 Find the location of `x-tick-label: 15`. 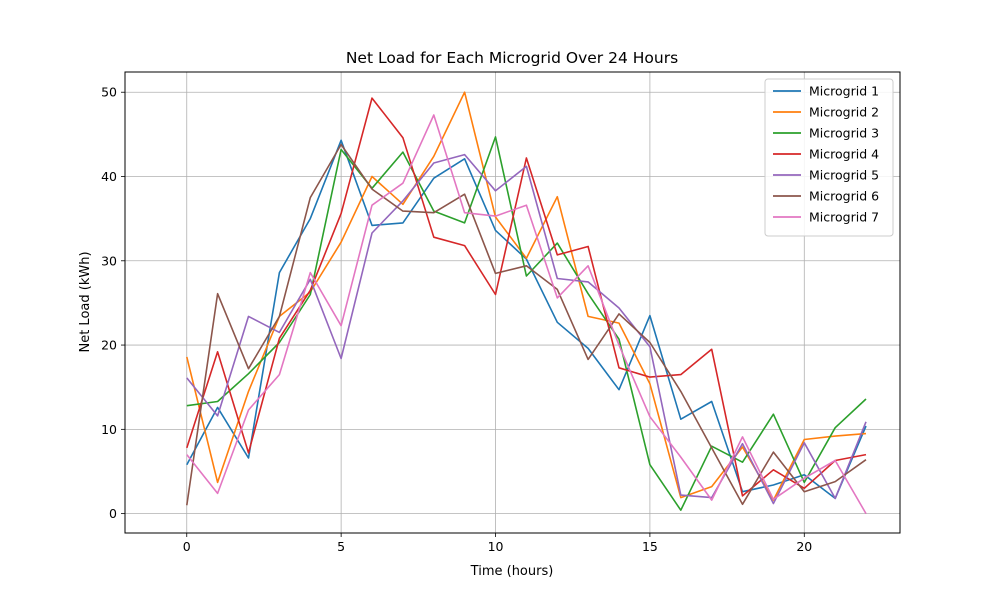

x-tick-label: 15 is located at coordinates (650, 546).